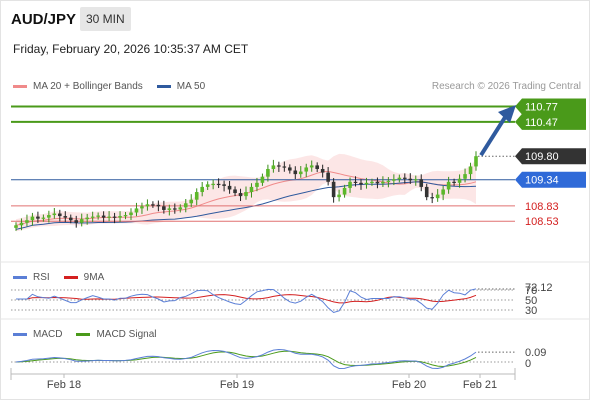 The image size is (590, 400). Describe the element at coordinates (246, 301) in the screenshot. I see `rsi-line` at that location.